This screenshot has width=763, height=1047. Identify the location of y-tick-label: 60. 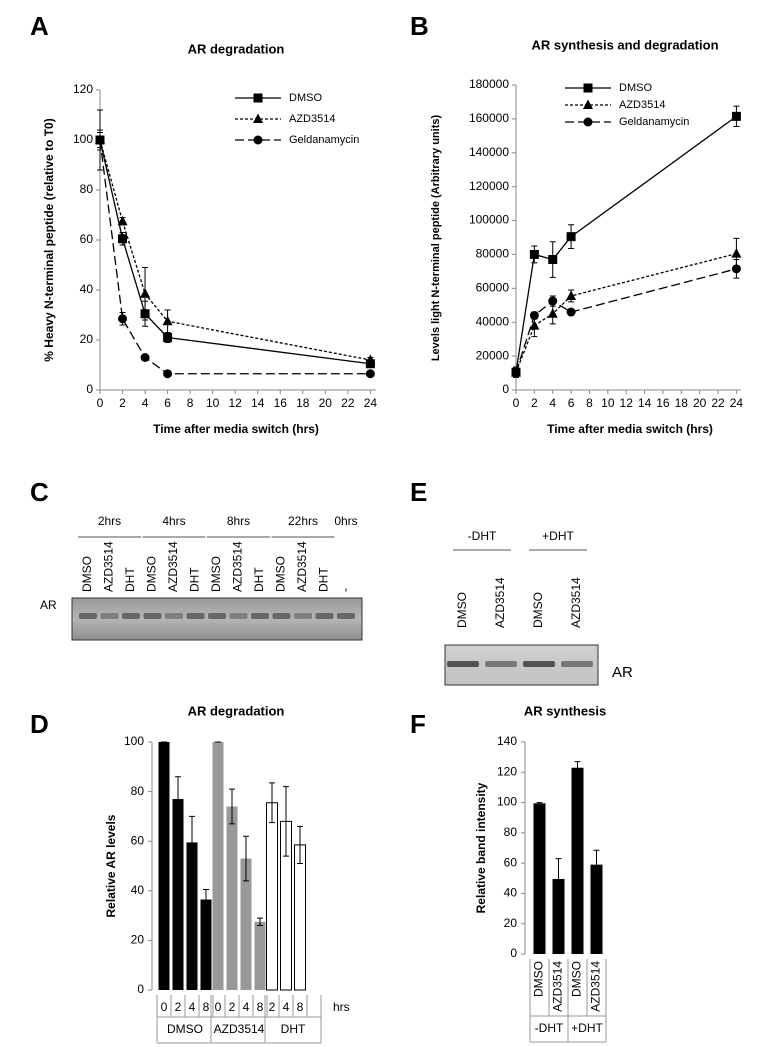
(511, 862).